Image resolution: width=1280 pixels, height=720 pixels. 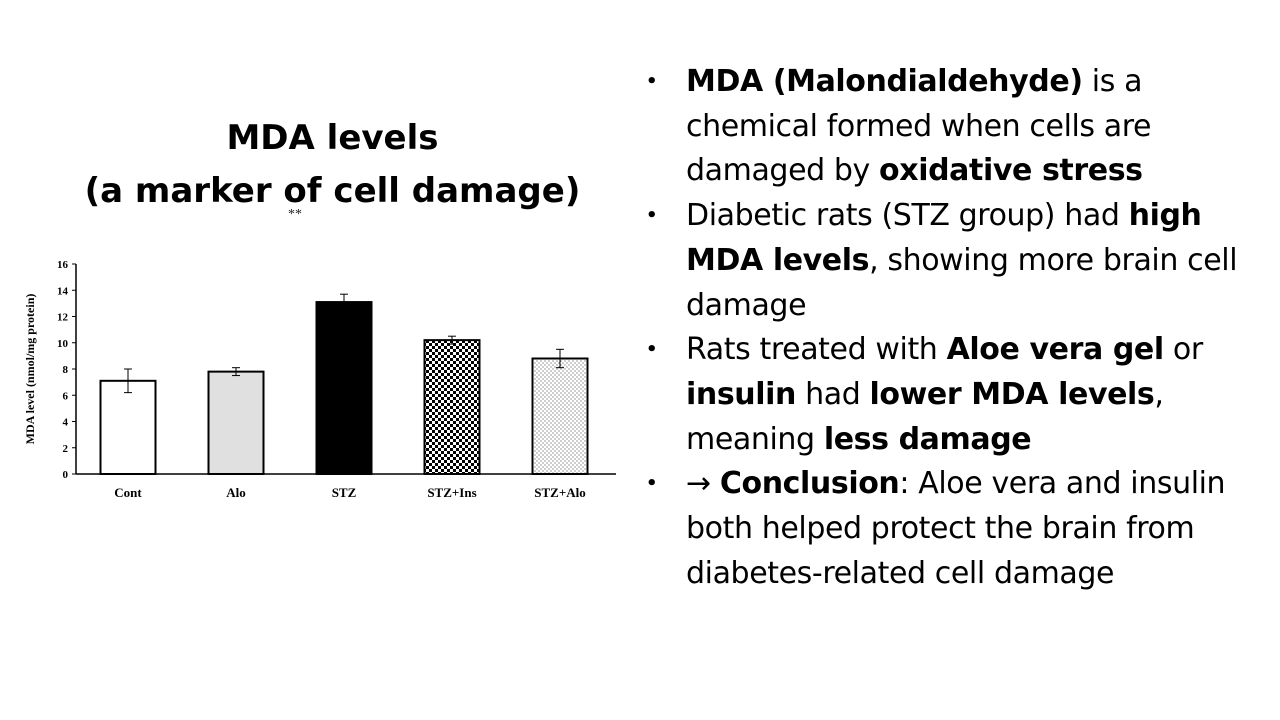 What do you see at coordinates (741, 394) in the screenshot?
I see `bullet-text-bold: insulin` at bounding box center [741, 394].